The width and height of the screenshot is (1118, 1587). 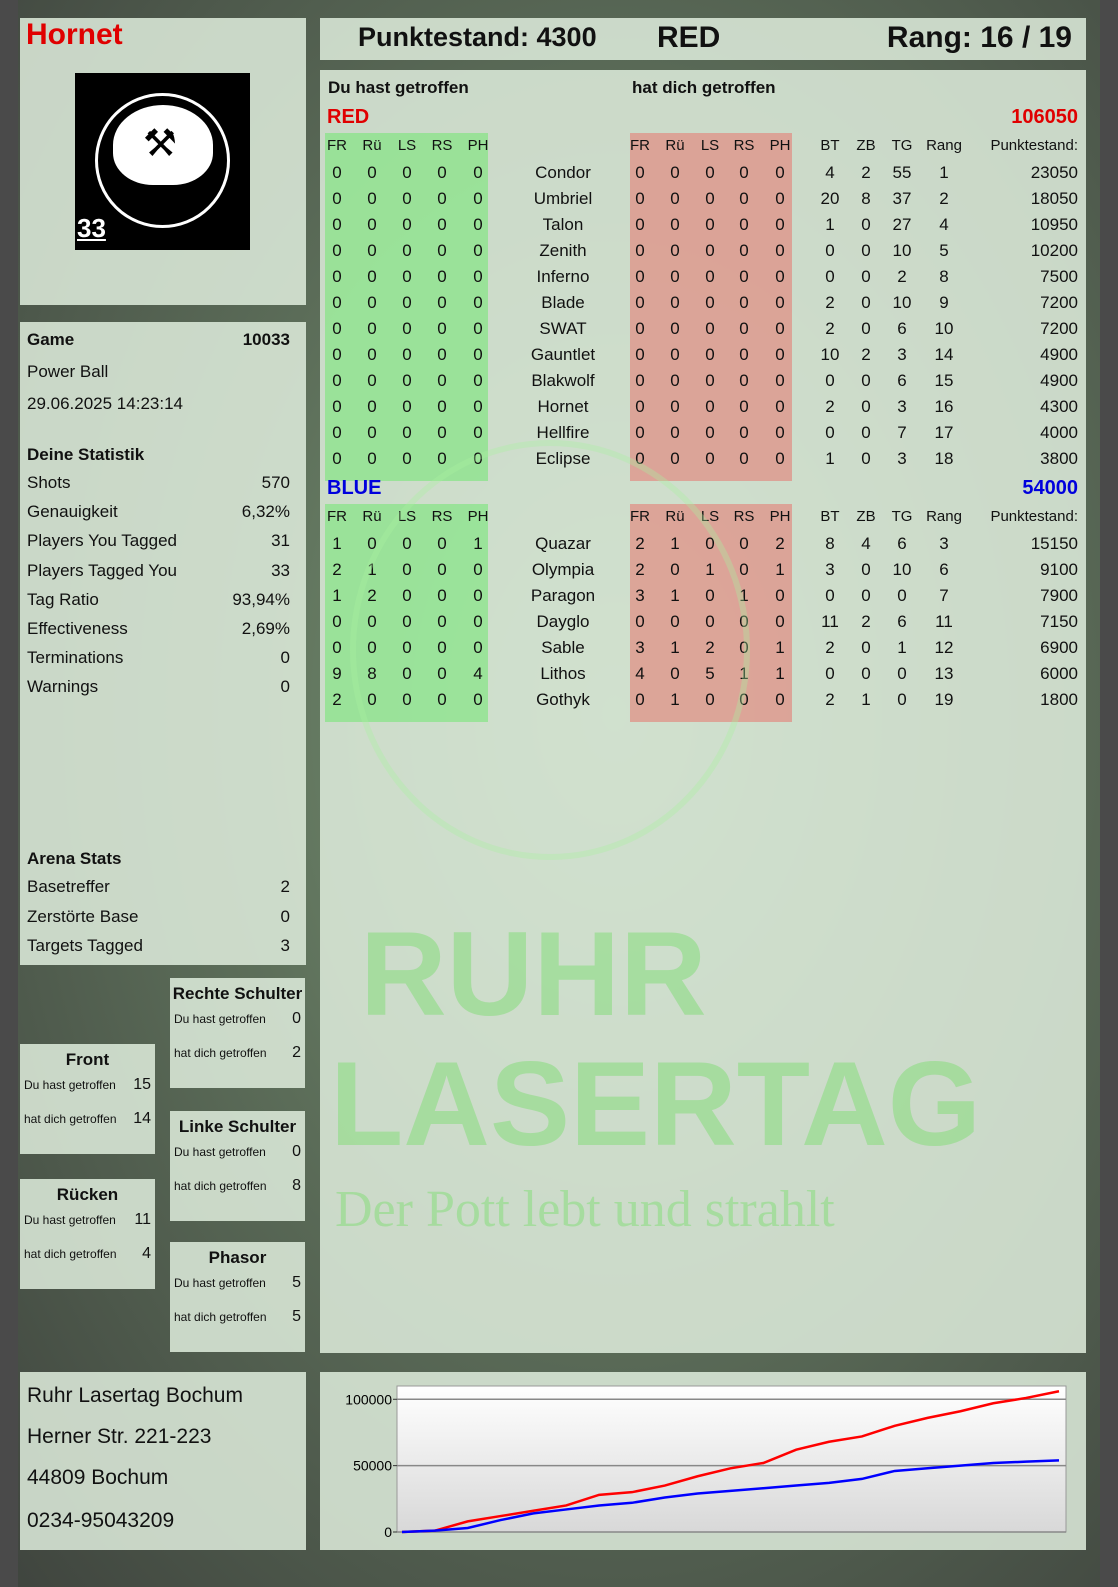 What do you see at coordinates (640, 673) in the screenshot?
I see `hit-you-cell: 4` at bounding box center [640, 673].